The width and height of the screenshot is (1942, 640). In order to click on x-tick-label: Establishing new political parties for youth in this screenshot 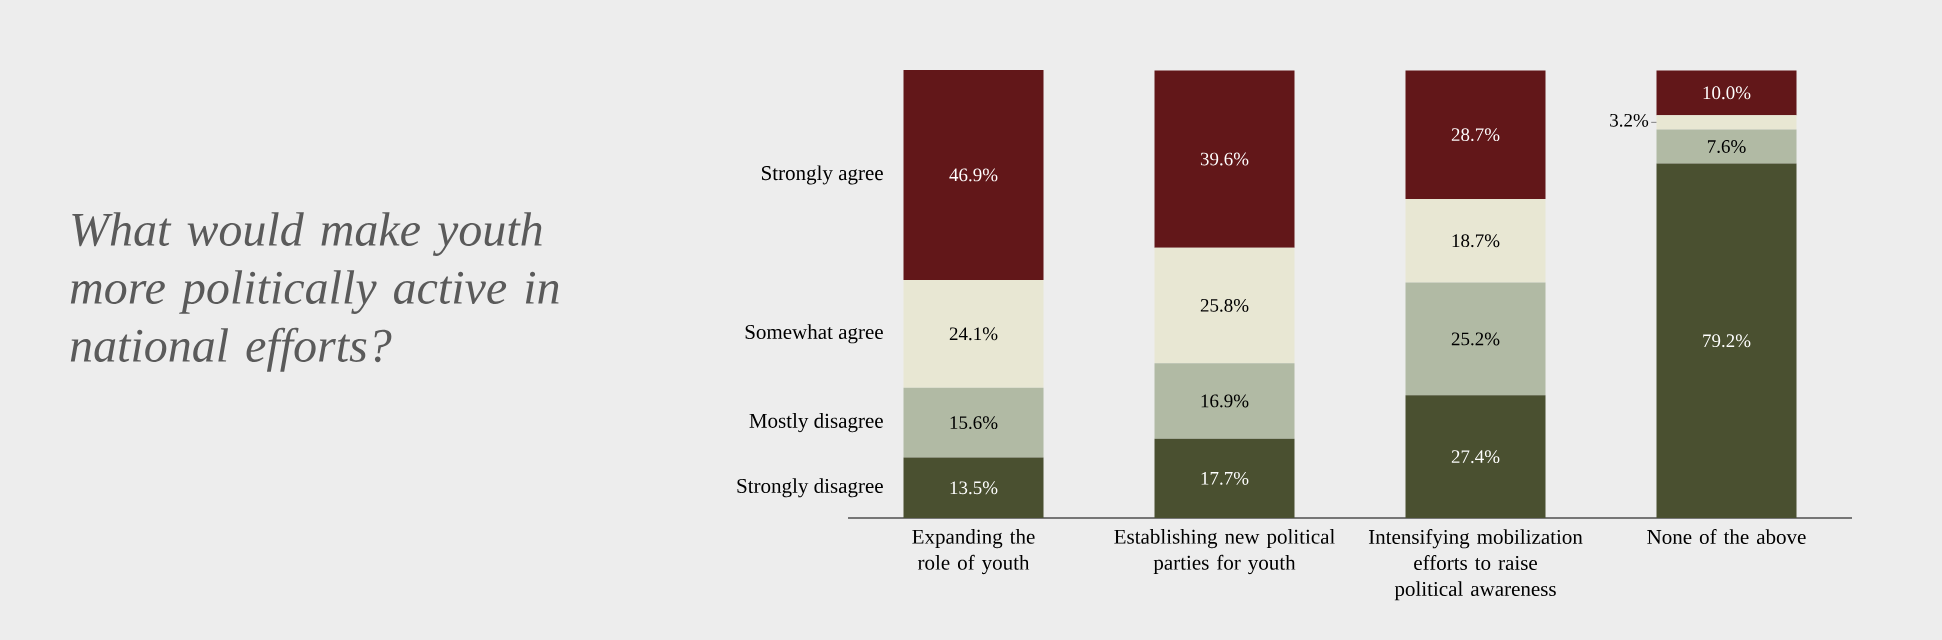, I will do `click(1224, 552)`.